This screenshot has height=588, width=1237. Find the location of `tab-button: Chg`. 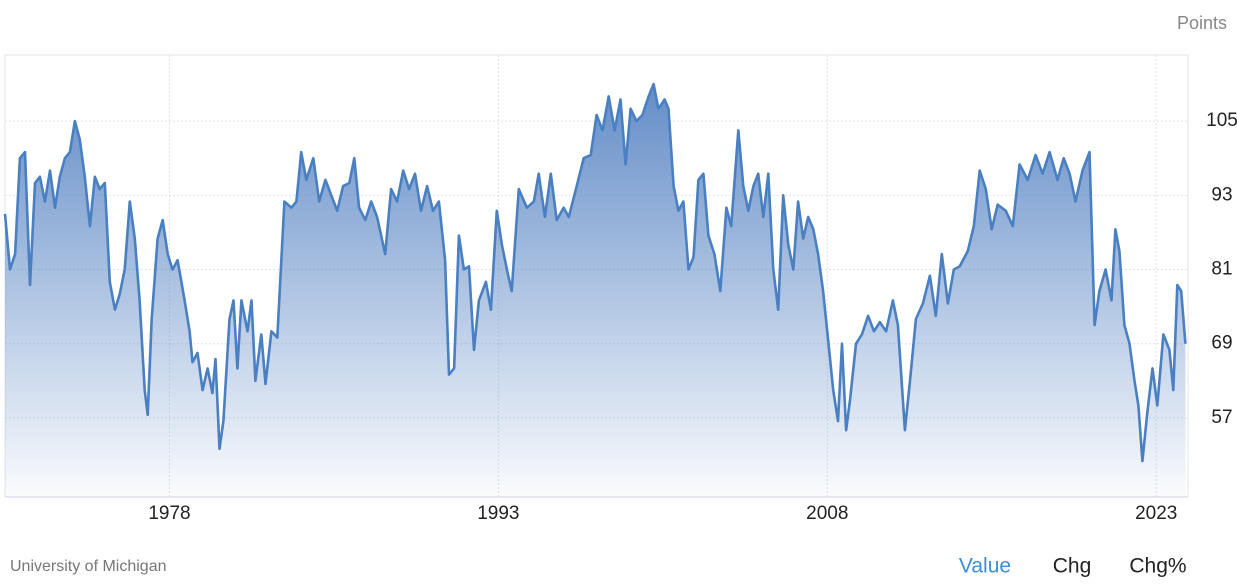

tab-button: Chg is located at coordinates (1072, 566).